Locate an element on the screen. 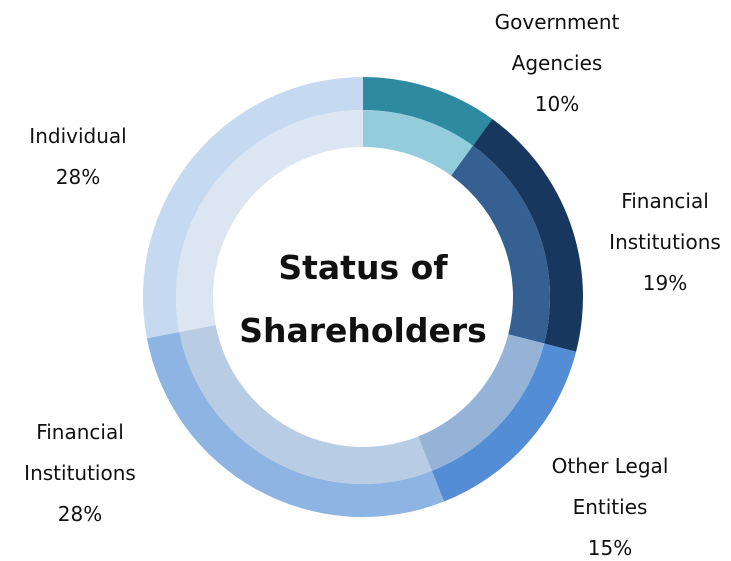  value-label: 15% is located at coordinates (610, 548).